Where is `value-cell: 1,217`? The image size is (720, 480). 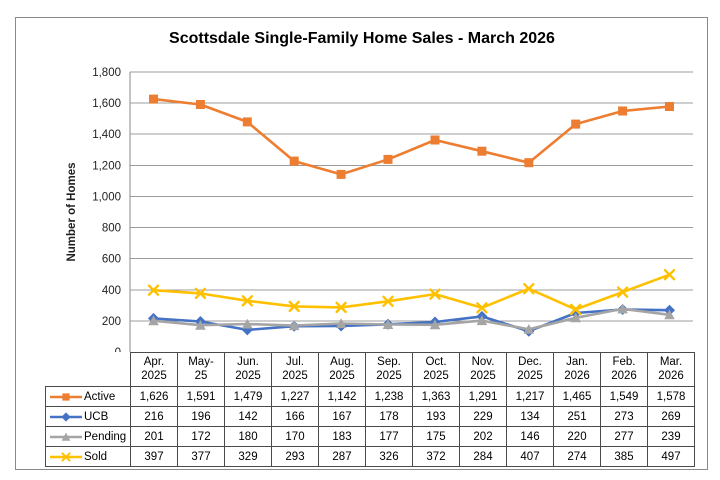
value-cell: 1,217 is located at coordinates (530, 396).